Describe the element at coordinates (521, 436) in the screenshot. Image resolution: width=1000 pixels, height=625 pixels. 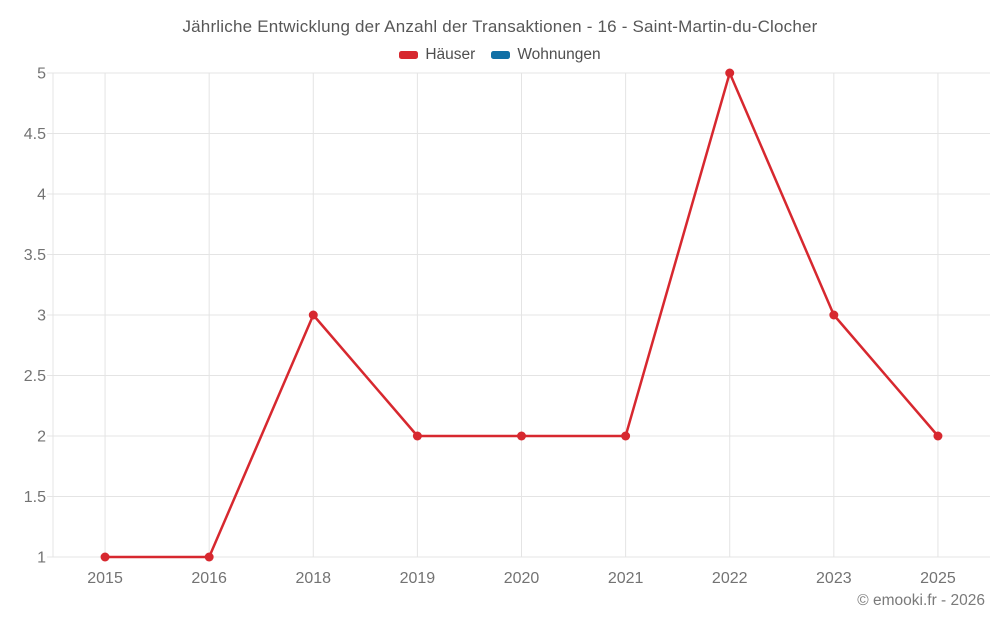
I see `data-point-häuser-2020` at that location.